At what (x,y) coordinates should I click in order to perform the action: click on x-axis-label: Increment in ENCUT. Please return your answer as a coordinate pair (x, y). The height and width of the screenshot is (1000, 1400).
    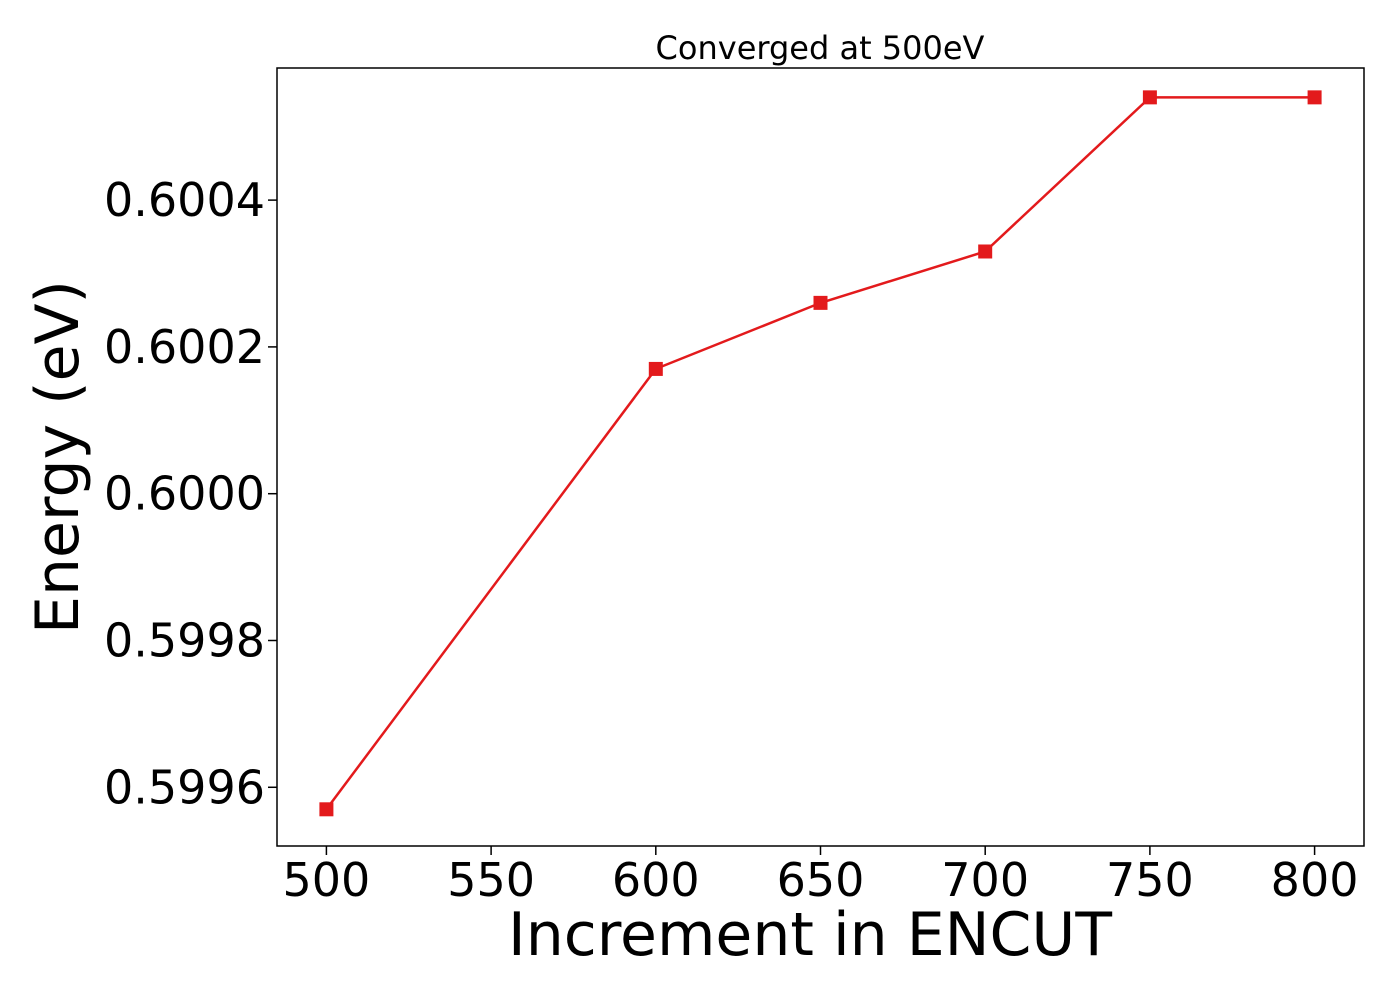
    Looking at the image, I should click on (810, 935).